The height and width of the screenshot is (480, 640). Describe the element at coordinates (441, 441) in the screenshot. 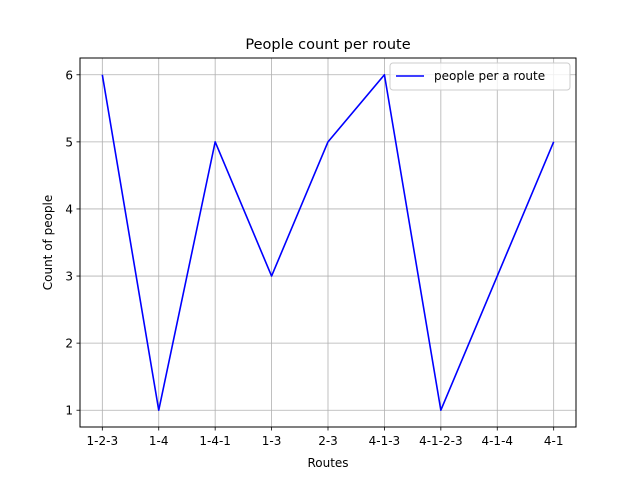

I see `x-tick-label: 4-1-2-3` at that location.